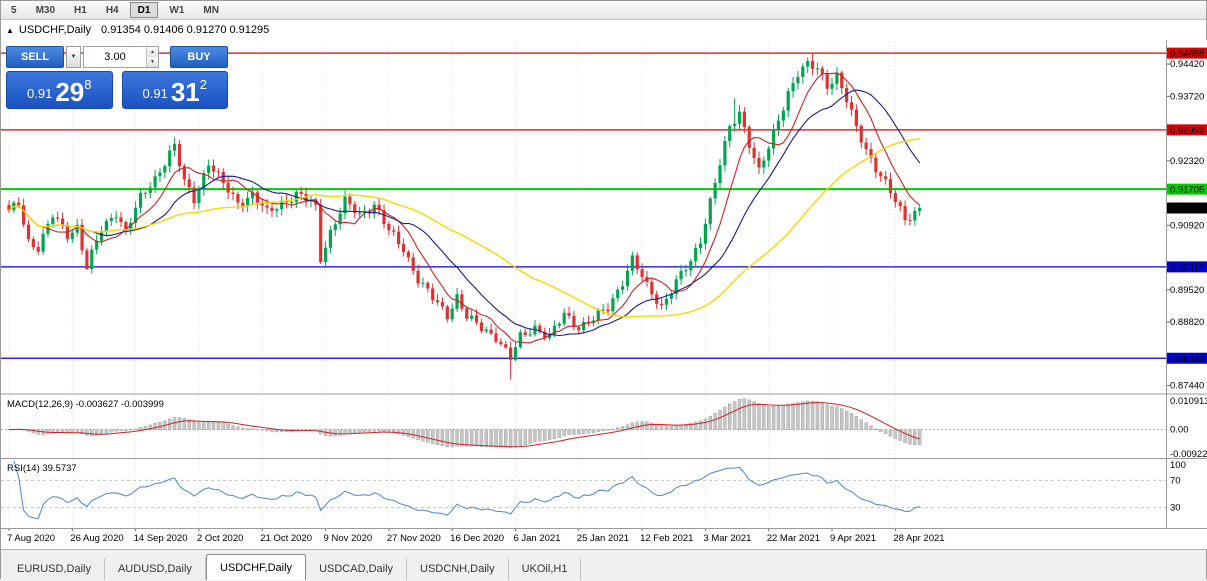  Describe the element at coordinates (1187, 161) in the screenshot. I see `svg-text: 0.92320` at that location.